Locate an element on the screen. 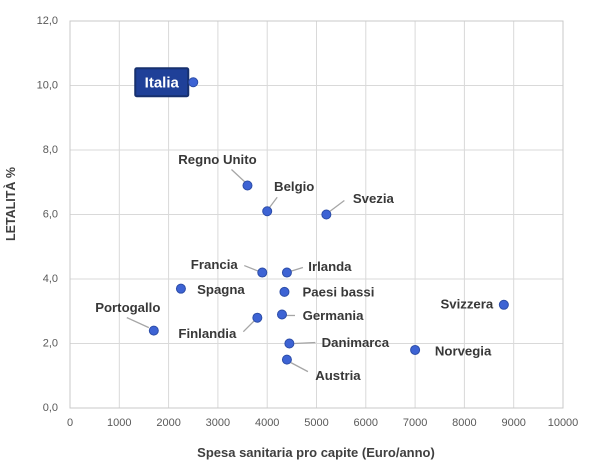  point-portogallo is located at coordinates (153, 330).